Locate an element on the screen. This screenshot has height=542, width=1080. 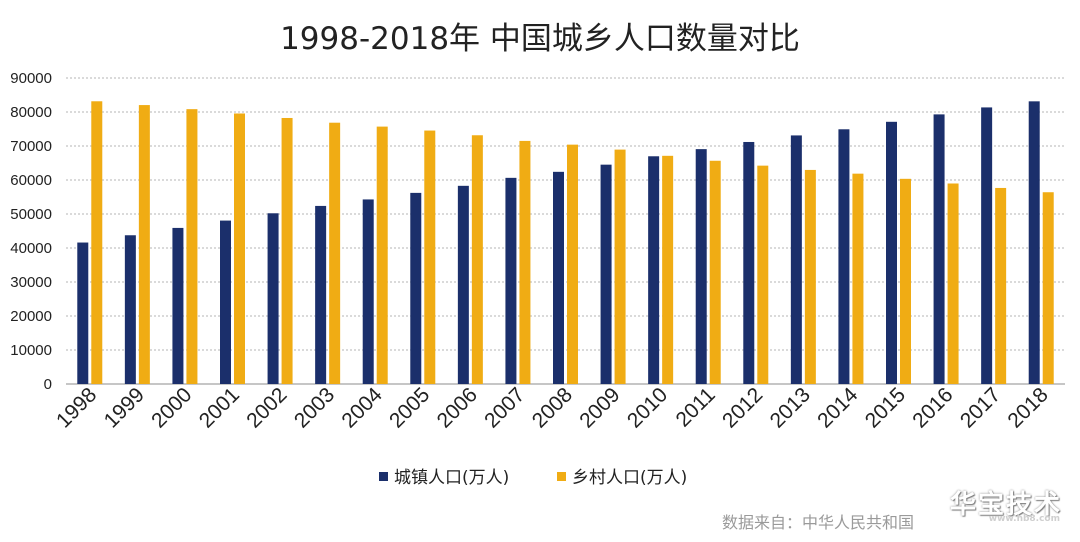
bar-rural-2010 is located at coordinates (668, 269).